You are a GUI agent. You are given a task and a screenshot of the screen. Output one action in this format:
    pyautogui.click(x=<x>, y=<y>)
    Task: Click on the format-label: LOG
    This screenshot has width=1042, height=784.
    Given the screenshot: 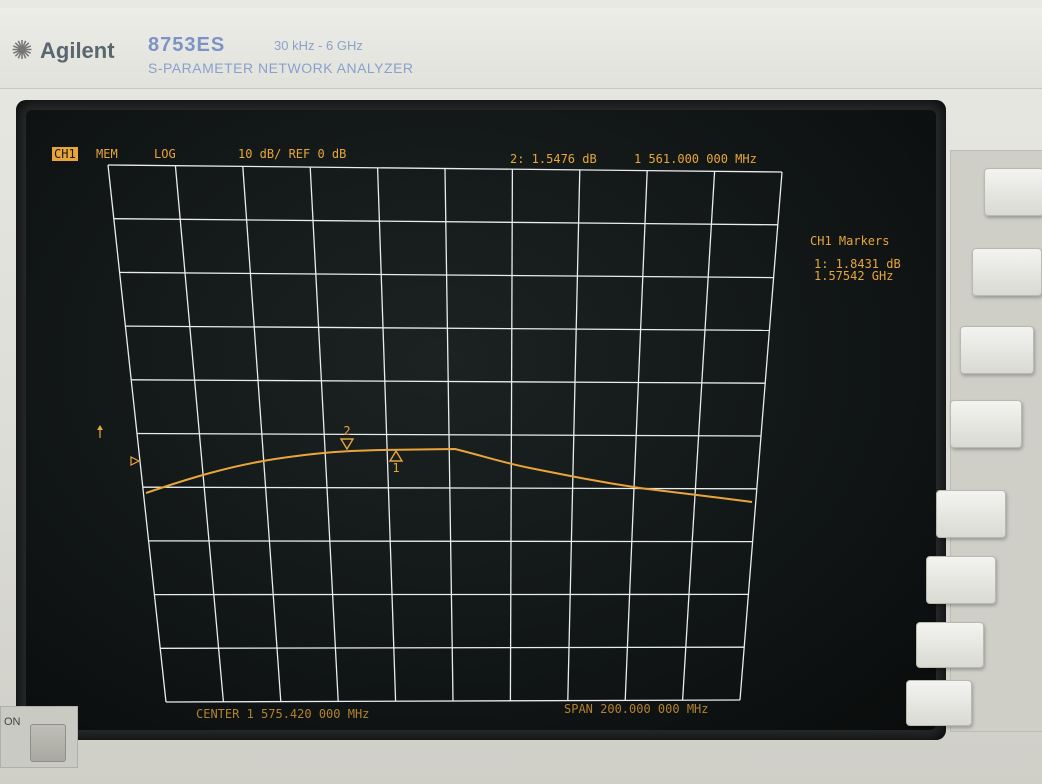 What is the action you would take?
    pyautogui.click(x=165, y=154)
    